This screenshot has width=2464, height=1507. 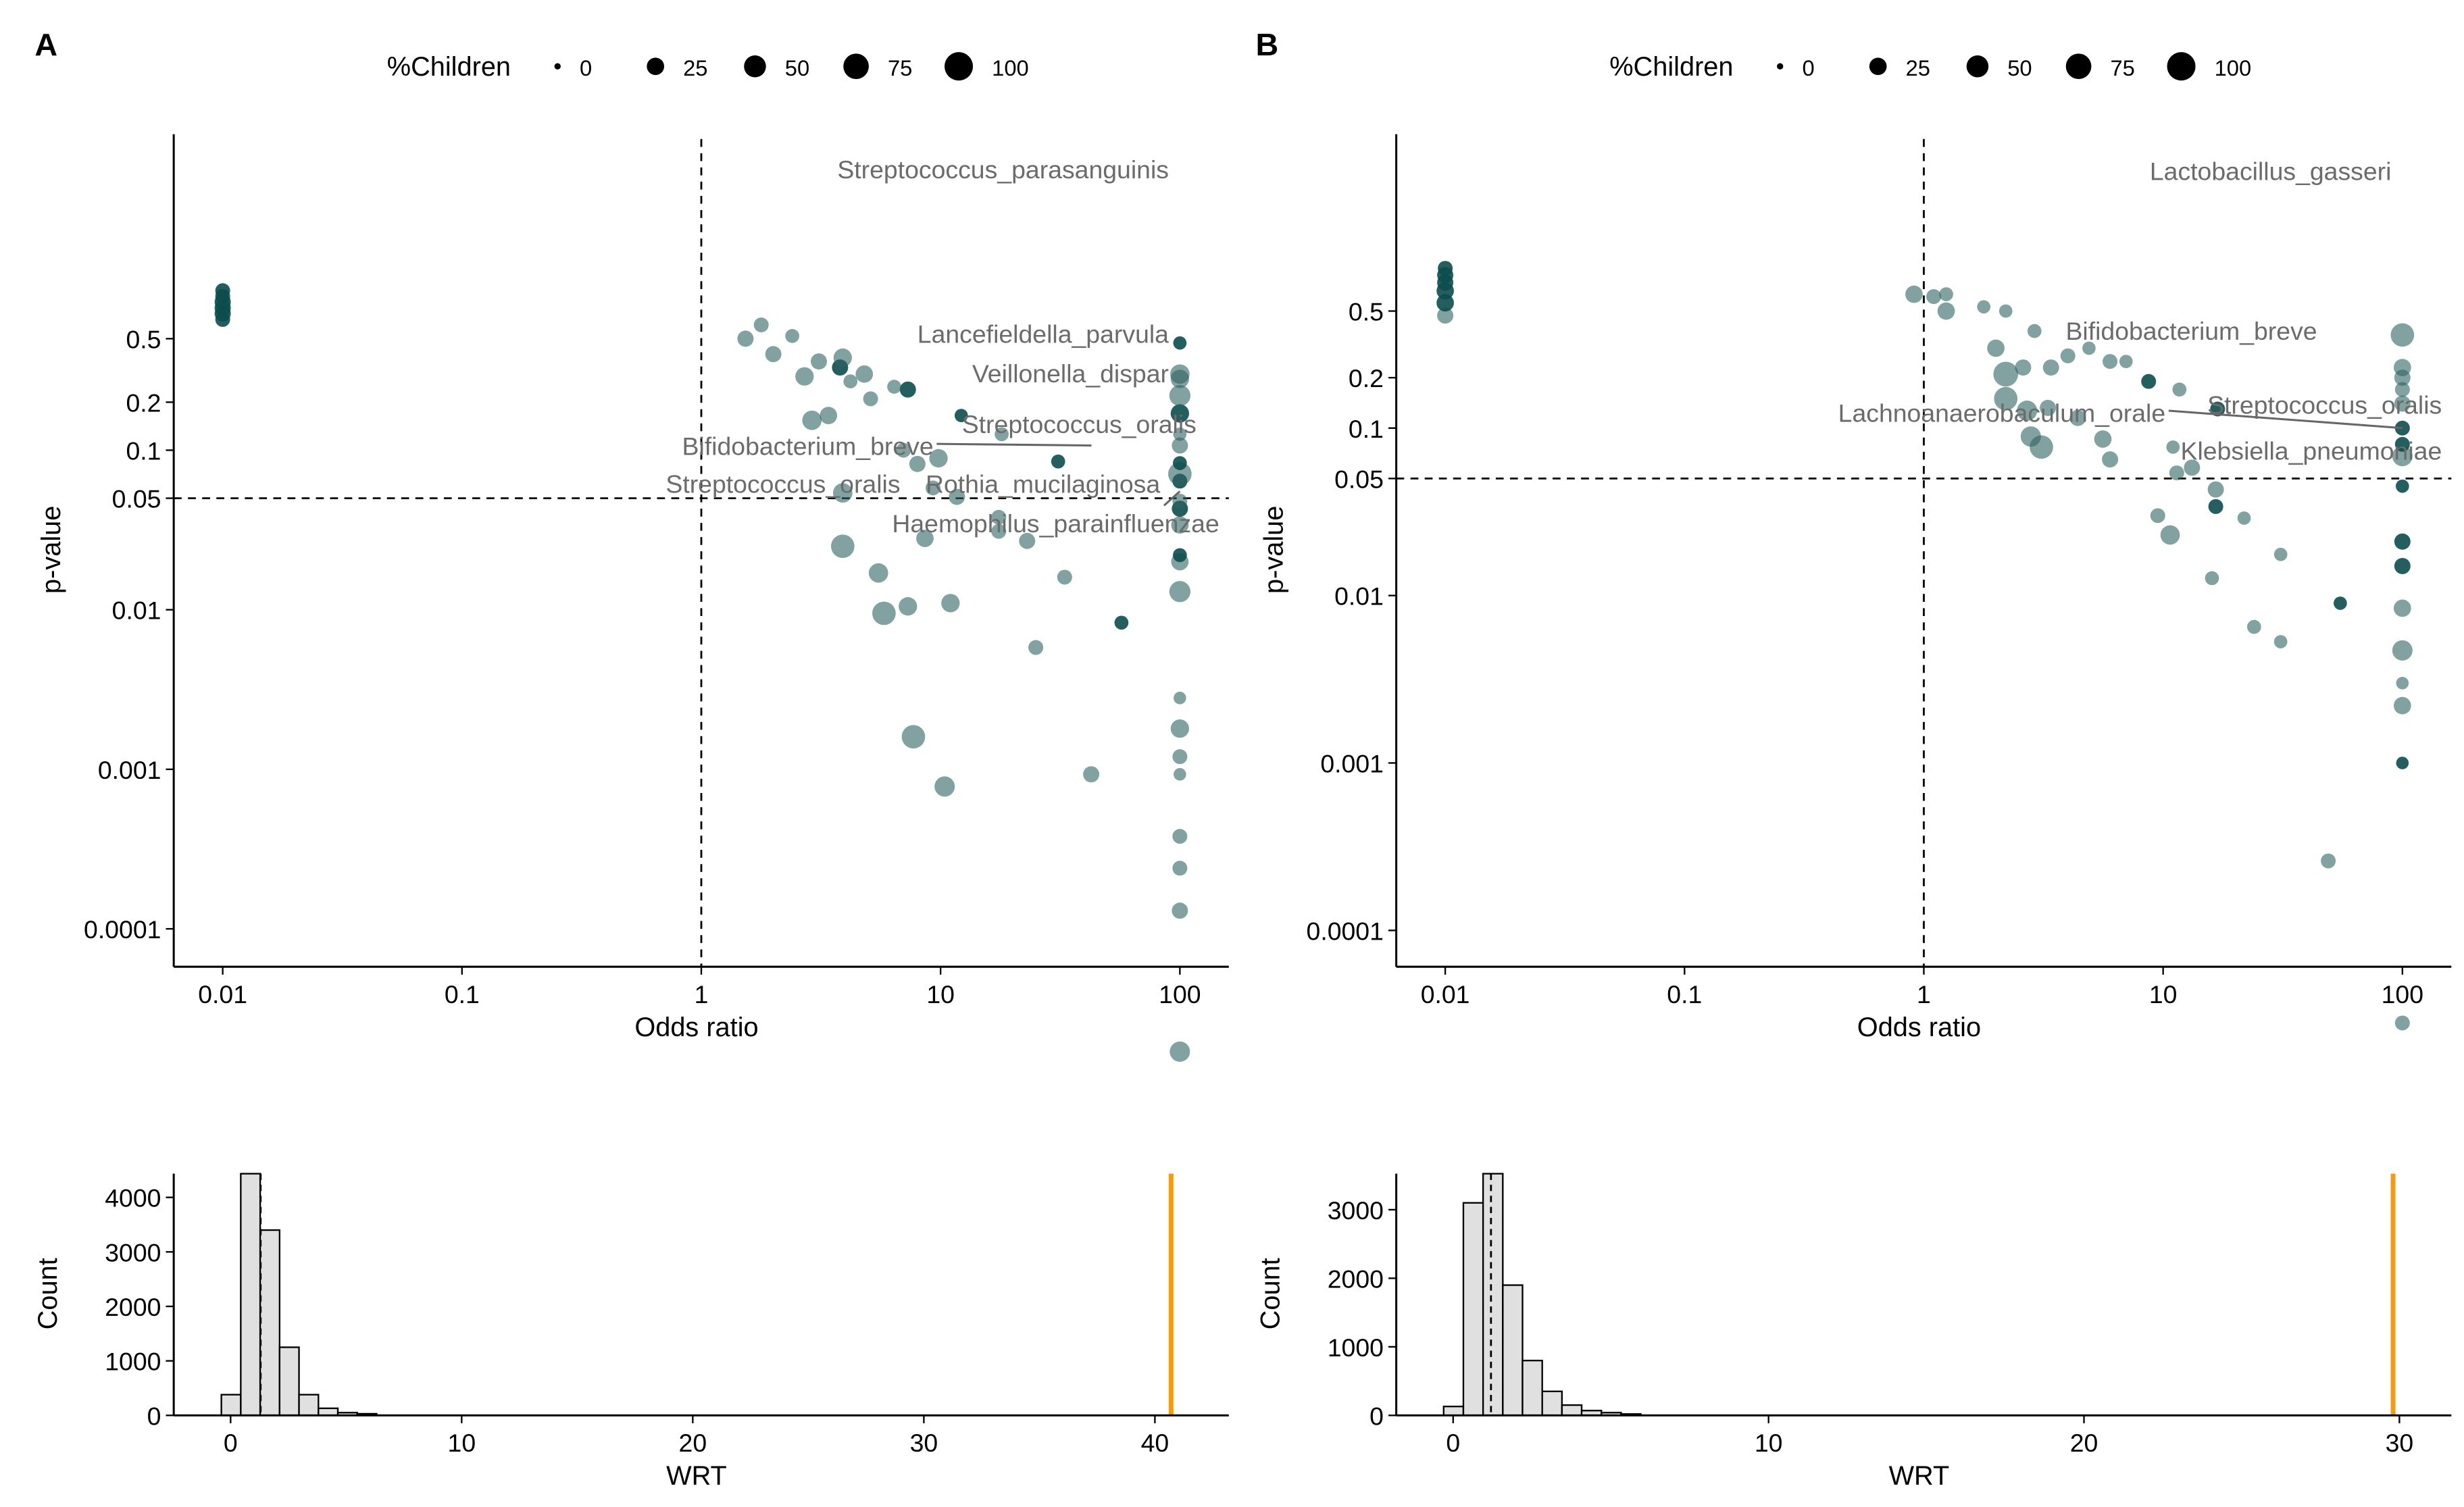 I want to click on y-tick-label: 4000, so click(x=133, y=1198).